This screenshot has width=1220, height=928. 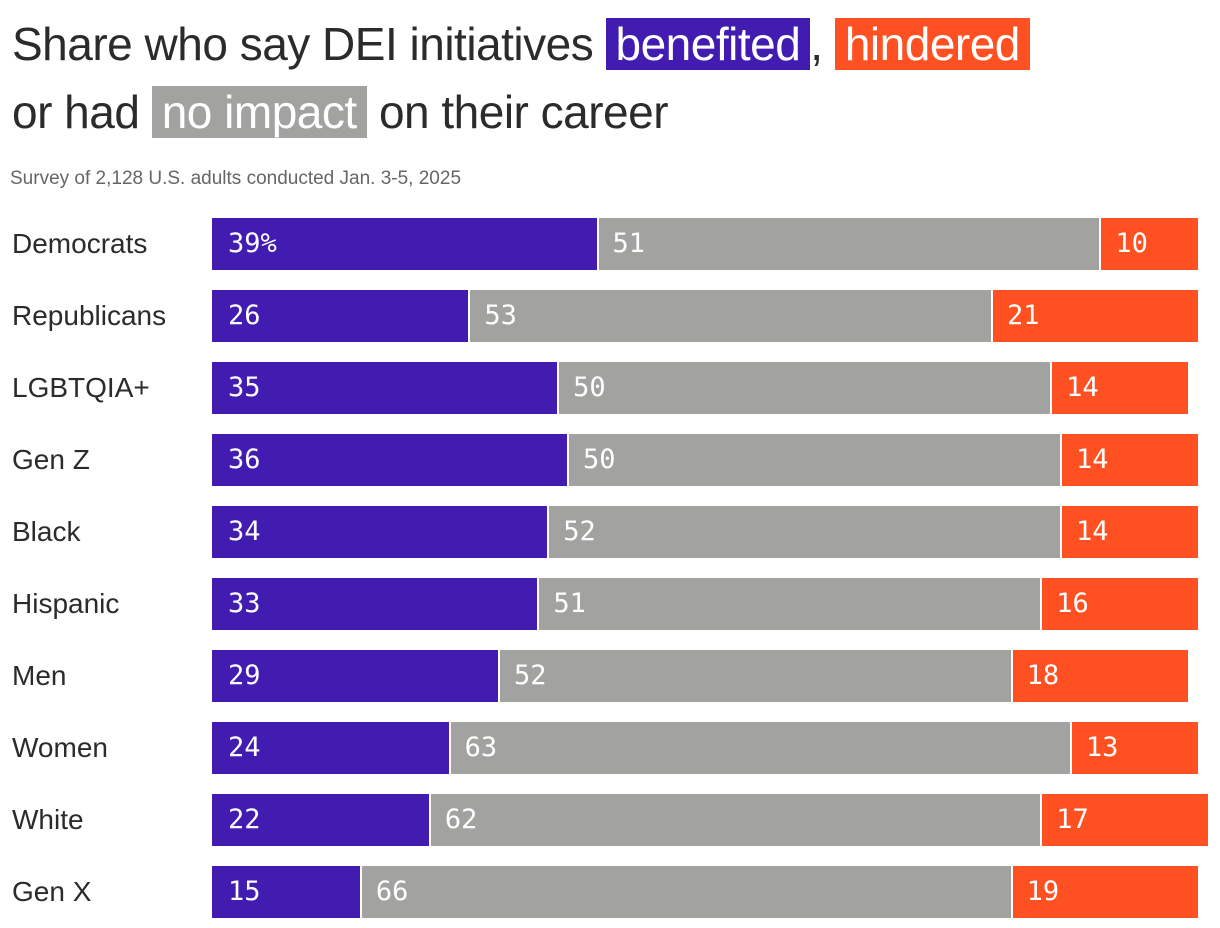 What do you see at coordinates (389, 460) in the screenshot?
I see `bar-benefited-gen-z` at bounding box center [389, 460].